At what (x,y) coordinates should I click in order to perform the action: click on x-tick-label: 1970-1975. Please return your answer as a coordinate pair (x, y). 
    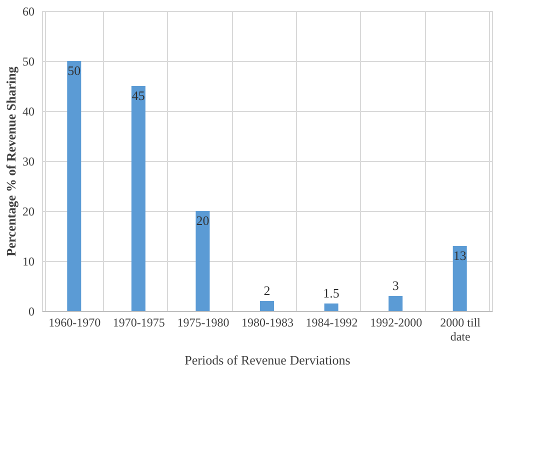
    Looking at the image, I should click on (138, 323).